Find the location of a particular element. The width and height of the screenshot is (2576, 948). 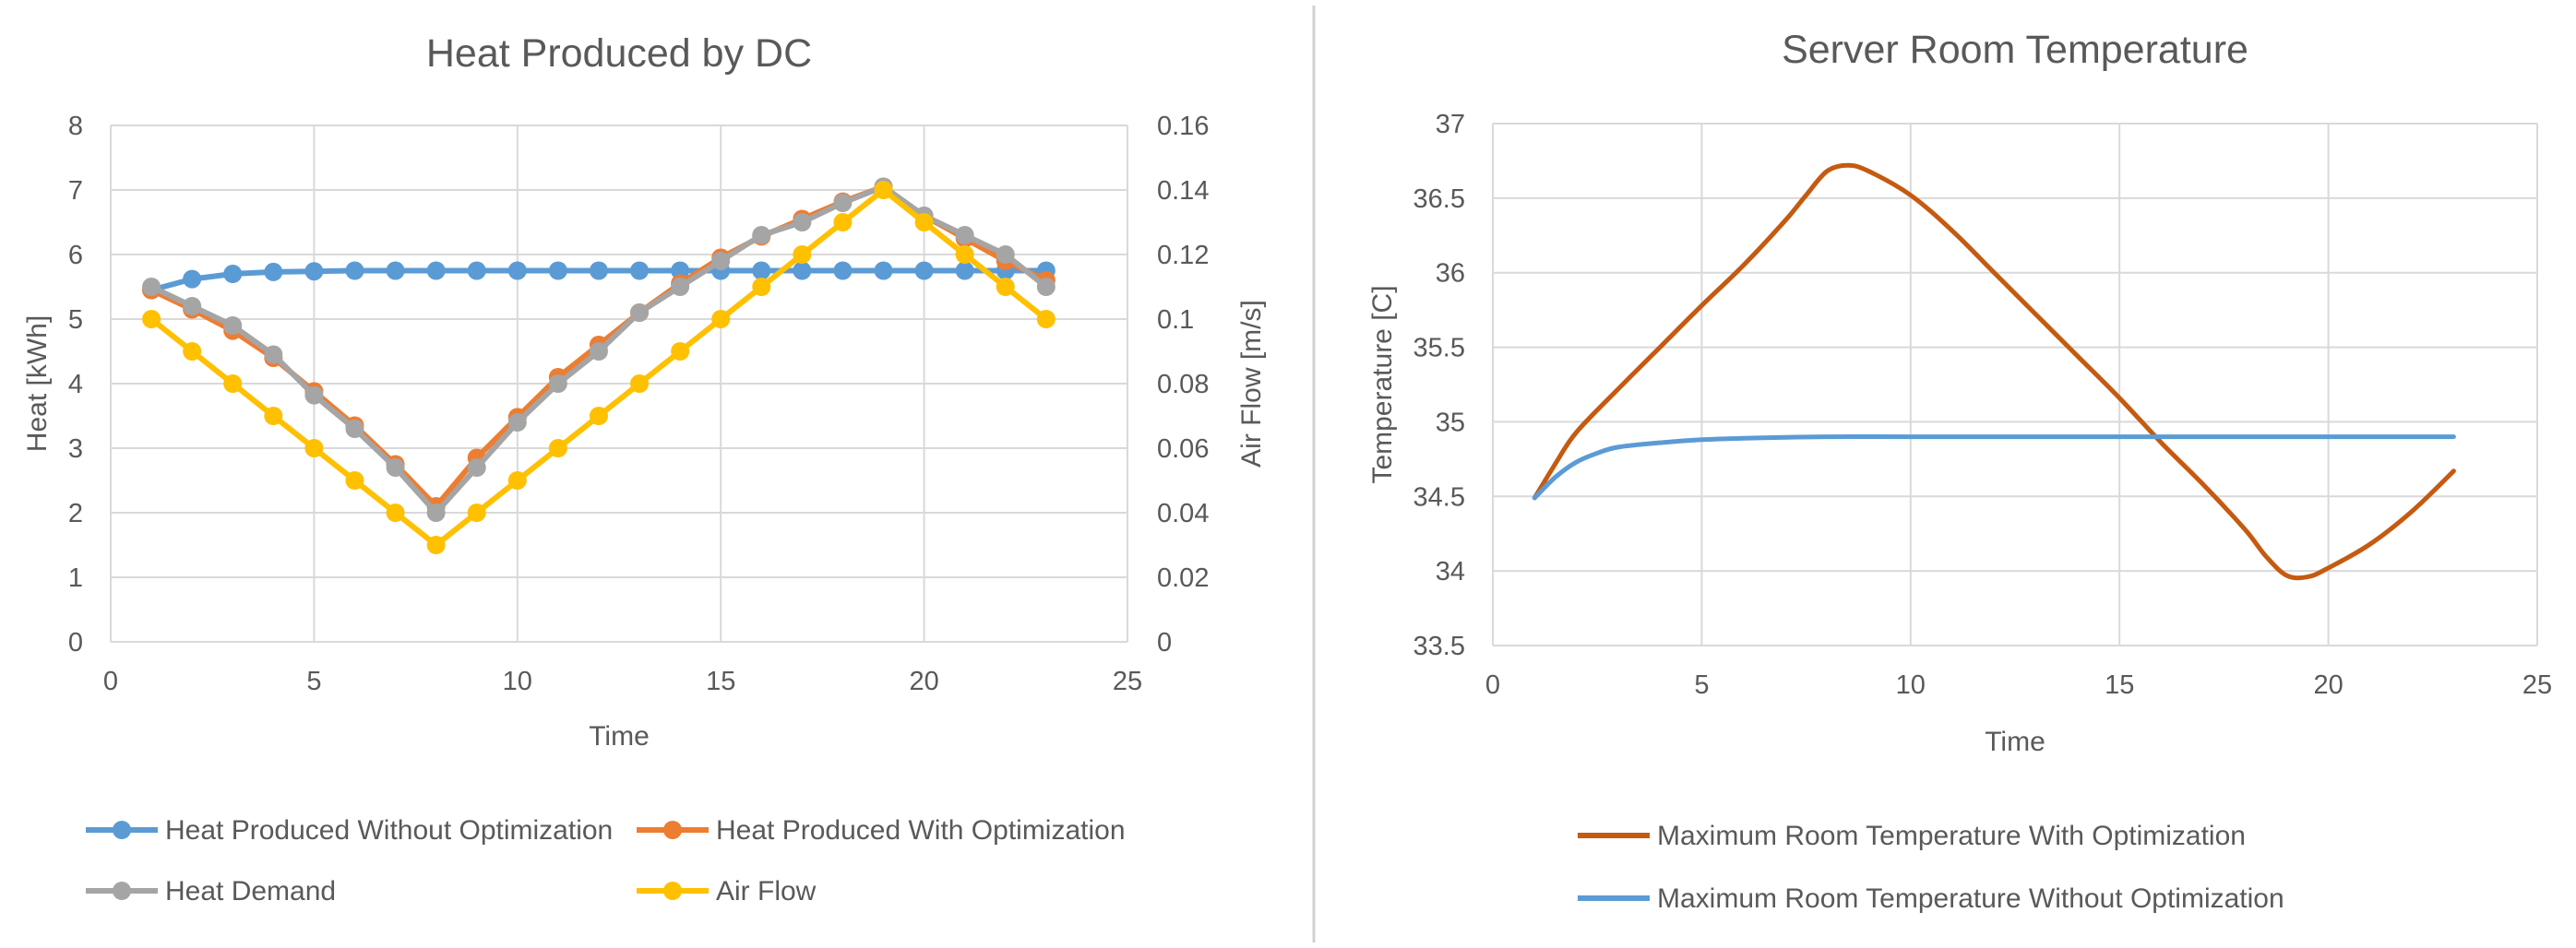

y-tick-label: 33.5 is located at coordinates (1439, 646).